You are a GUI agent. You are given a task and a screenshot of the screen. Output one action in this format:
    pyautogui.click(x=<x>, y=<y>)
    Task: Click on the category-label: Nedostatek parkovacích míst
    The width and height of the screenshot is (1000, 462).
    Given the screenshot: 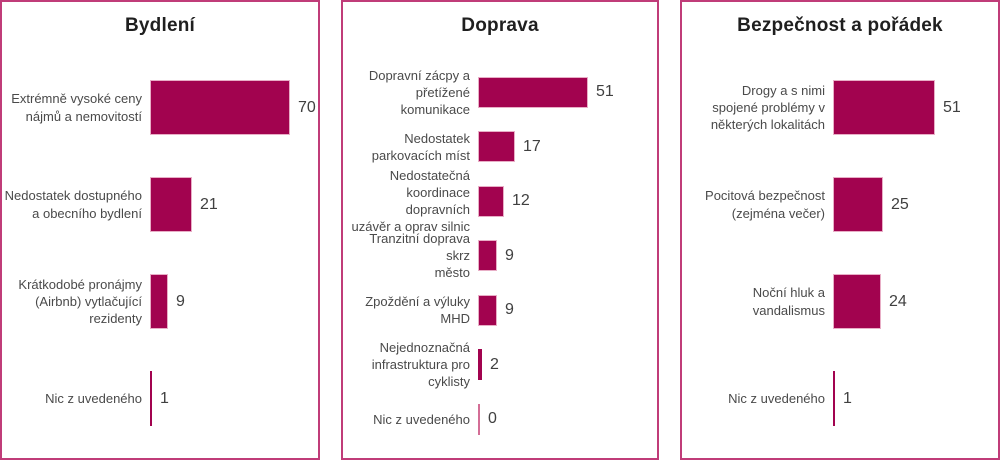 What is the action you would take?
    pyautogui.click(x=420, y=146)
    